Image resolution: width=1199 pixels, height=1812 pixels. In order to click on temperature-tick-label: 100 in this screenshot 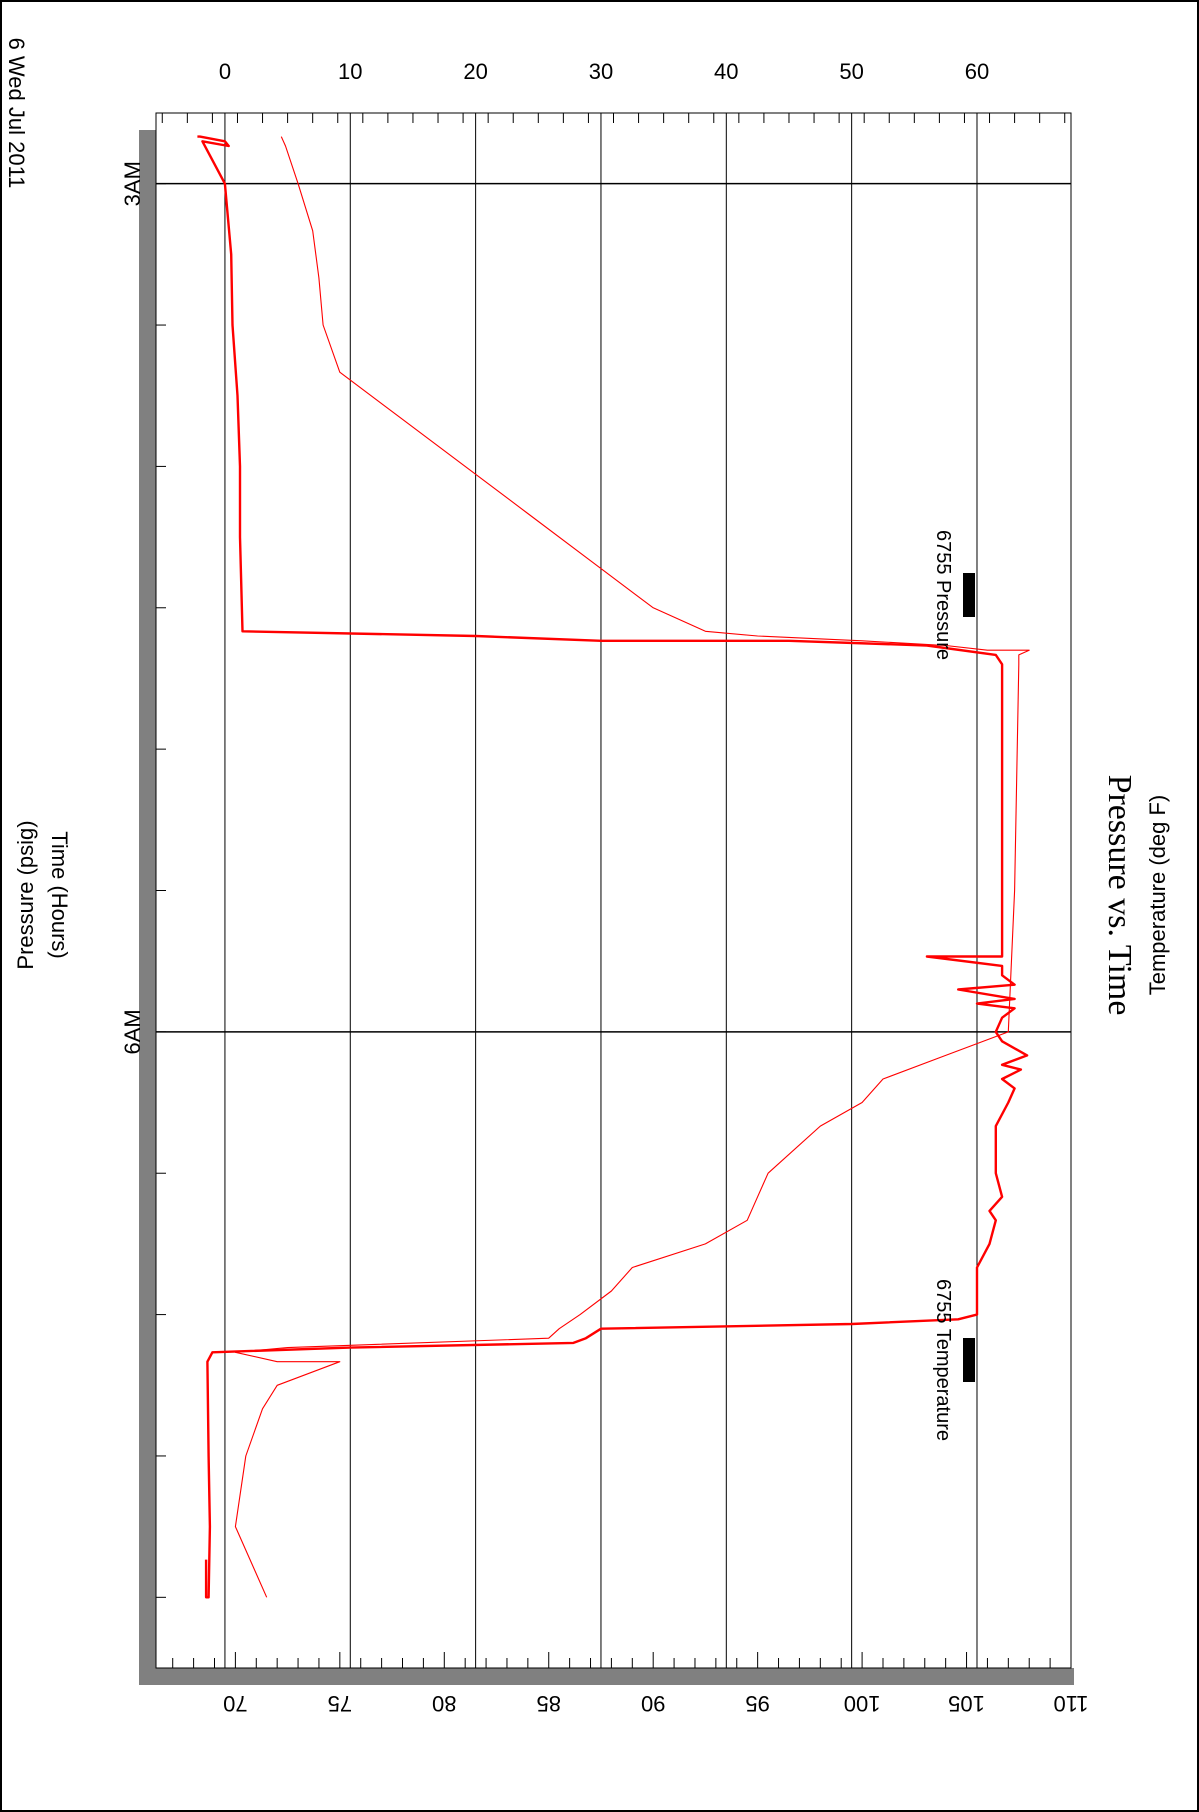, I will do `click(862, 1703)`.